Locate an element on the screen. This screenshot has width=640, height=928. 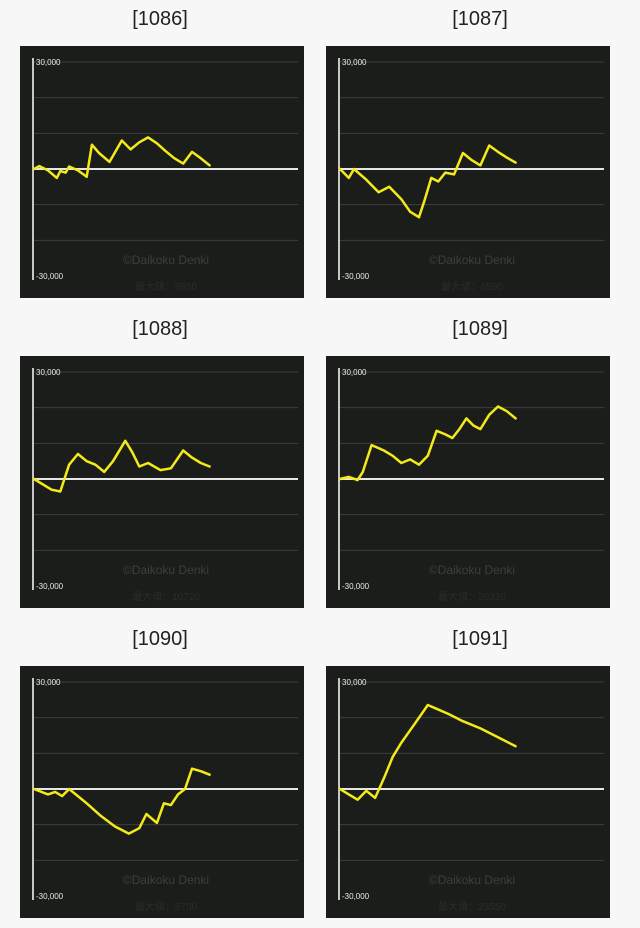
max-value-label: 最大値：5700 is located at coordinates (166, 906).